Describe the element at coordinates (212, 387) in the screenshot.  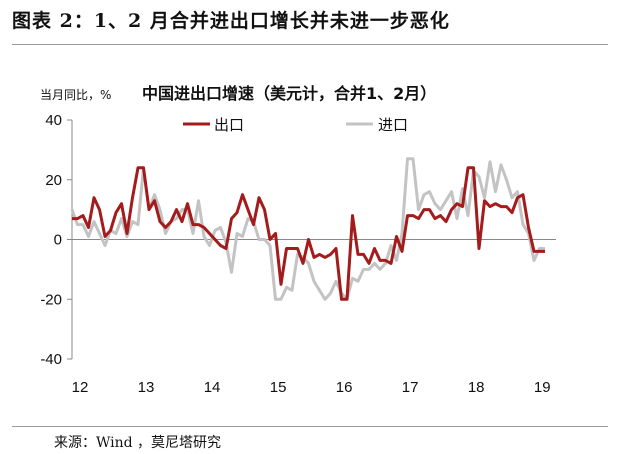
I see `x-tick-label: 14` at that location.